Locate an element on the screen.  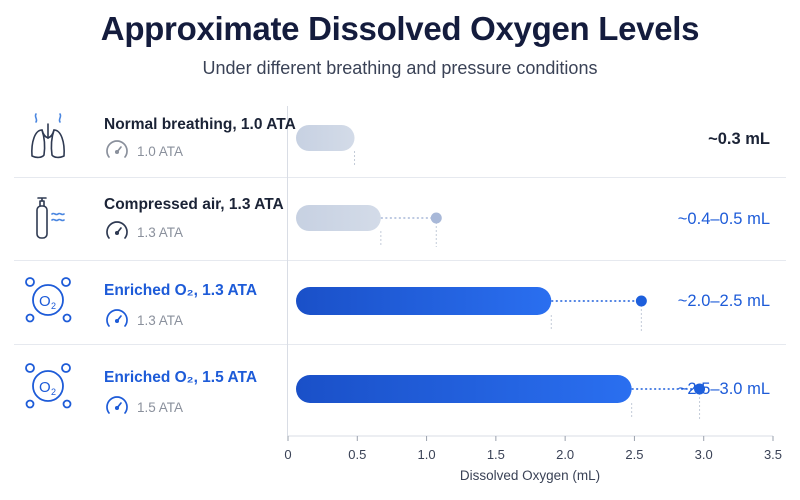
row-pressure: 1.0 ATA is located at coordinates (160, 151).